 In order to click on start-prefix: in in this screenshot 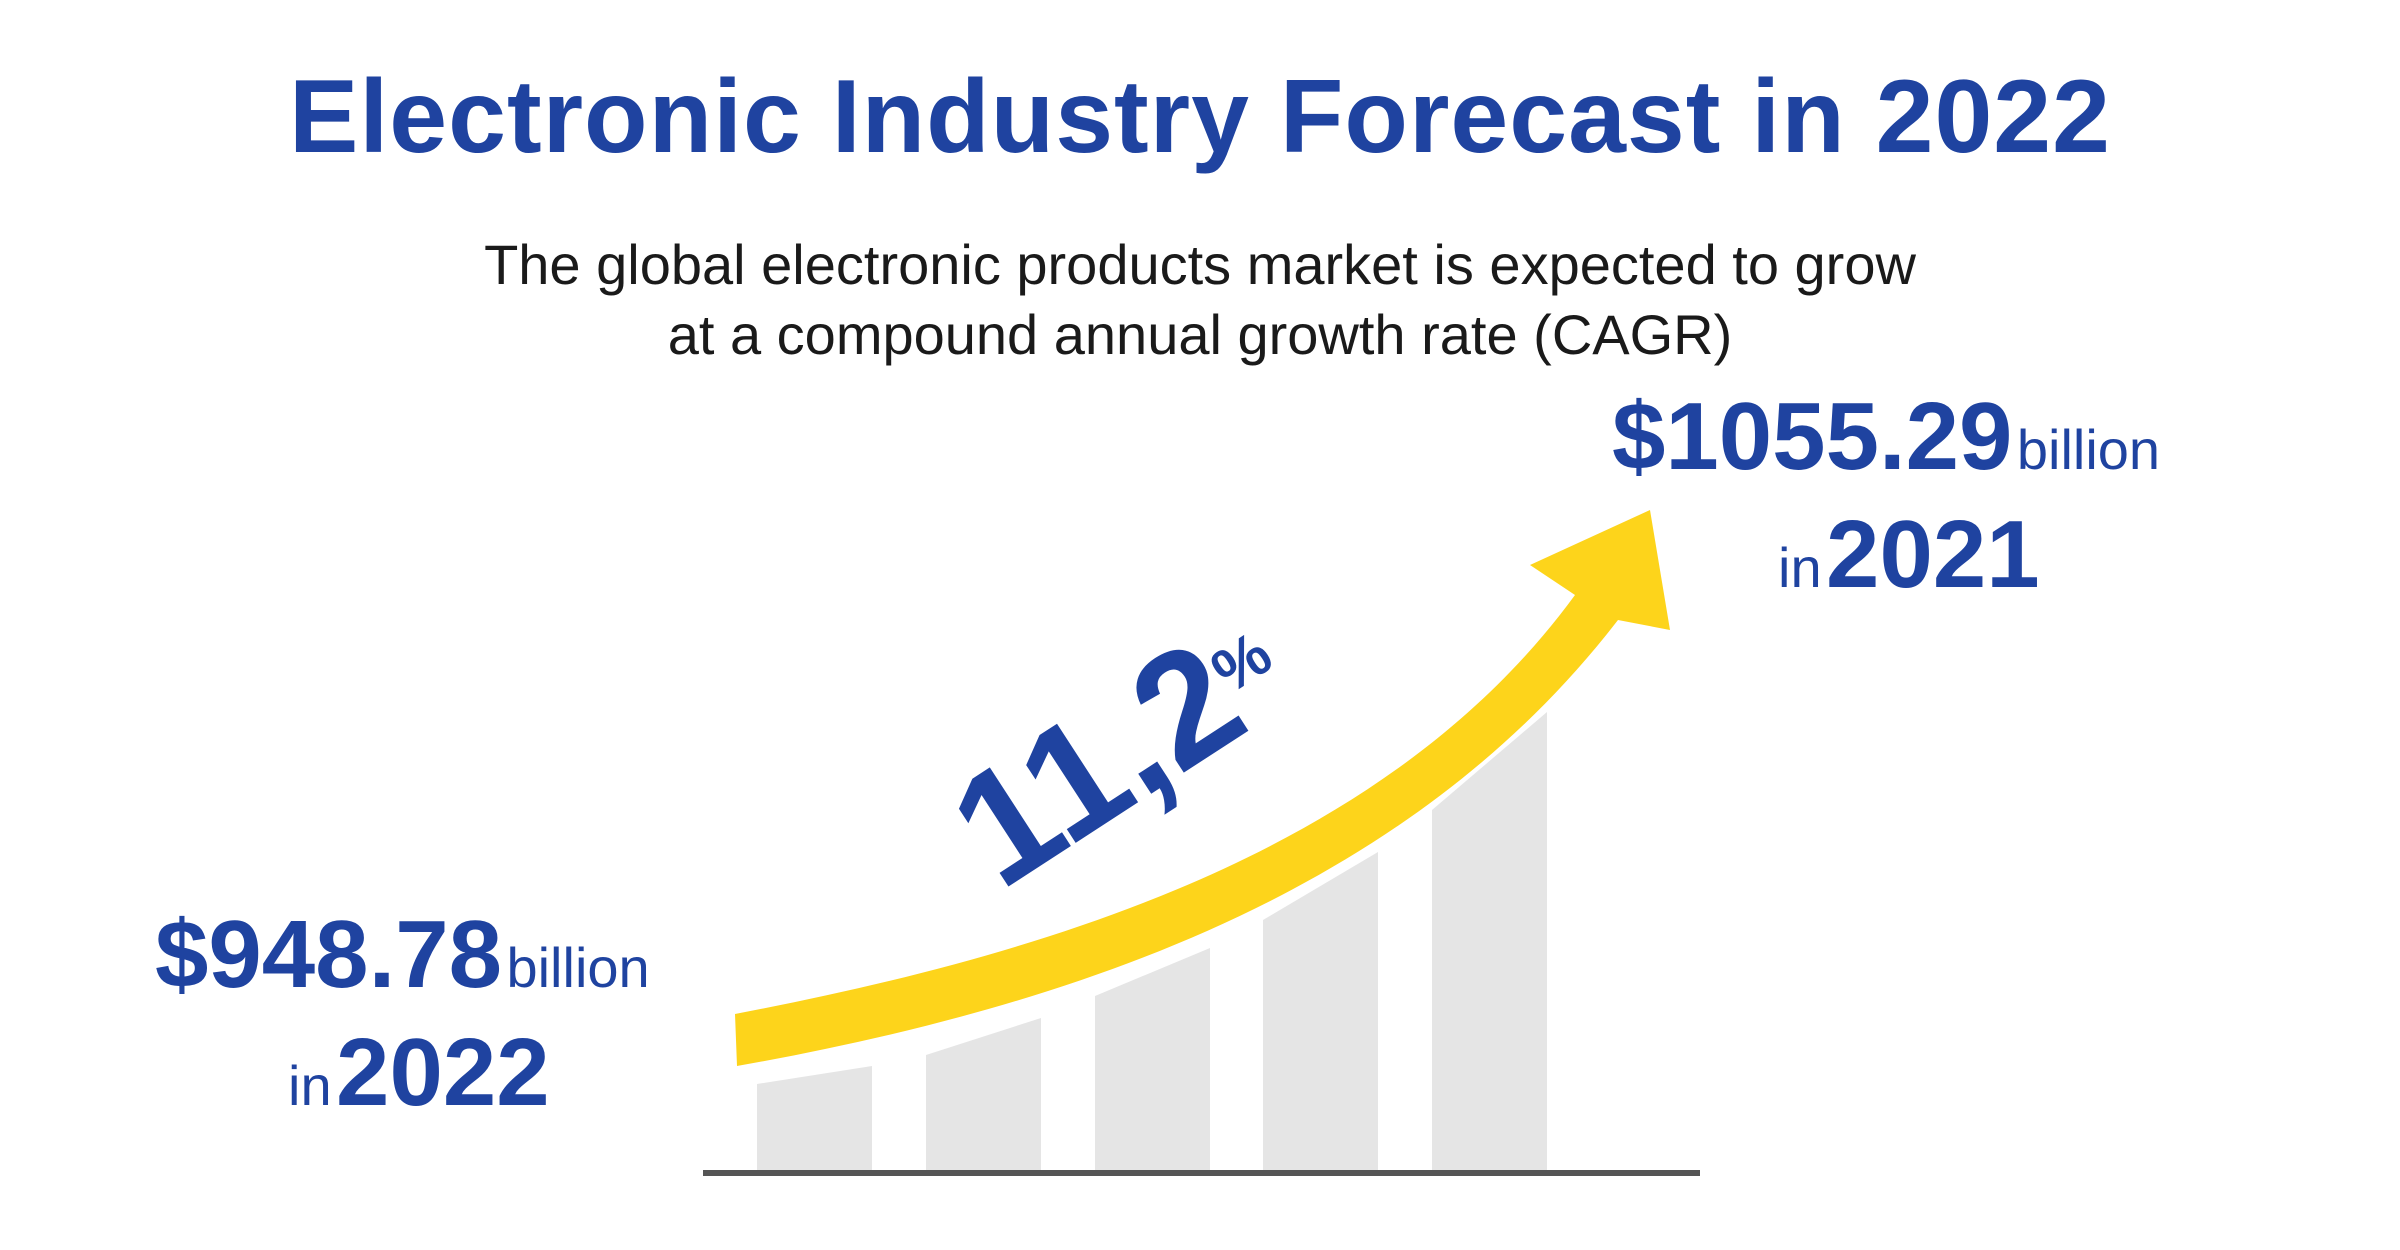, I will do `click(310, 1085)`.